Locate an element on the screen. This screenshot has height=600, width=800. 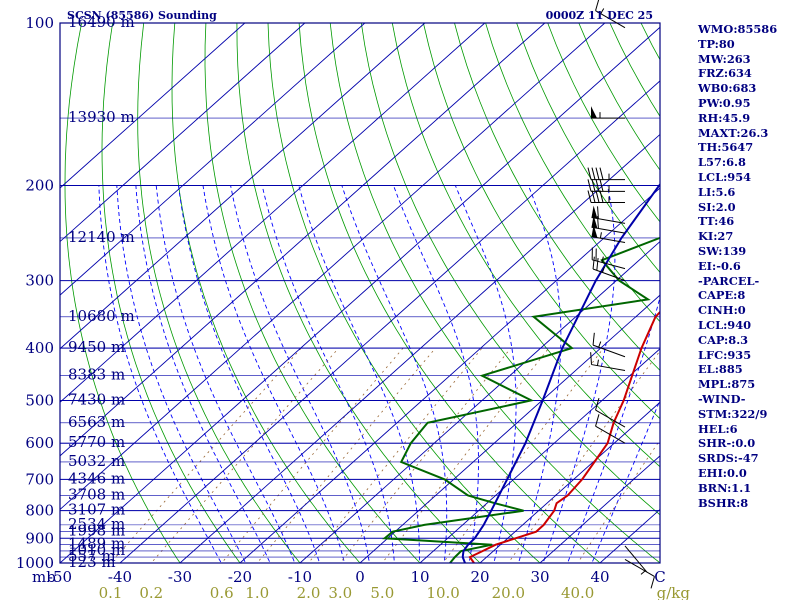
mixing-ratio-label: 5.0 is located at coordinates (382, 592).